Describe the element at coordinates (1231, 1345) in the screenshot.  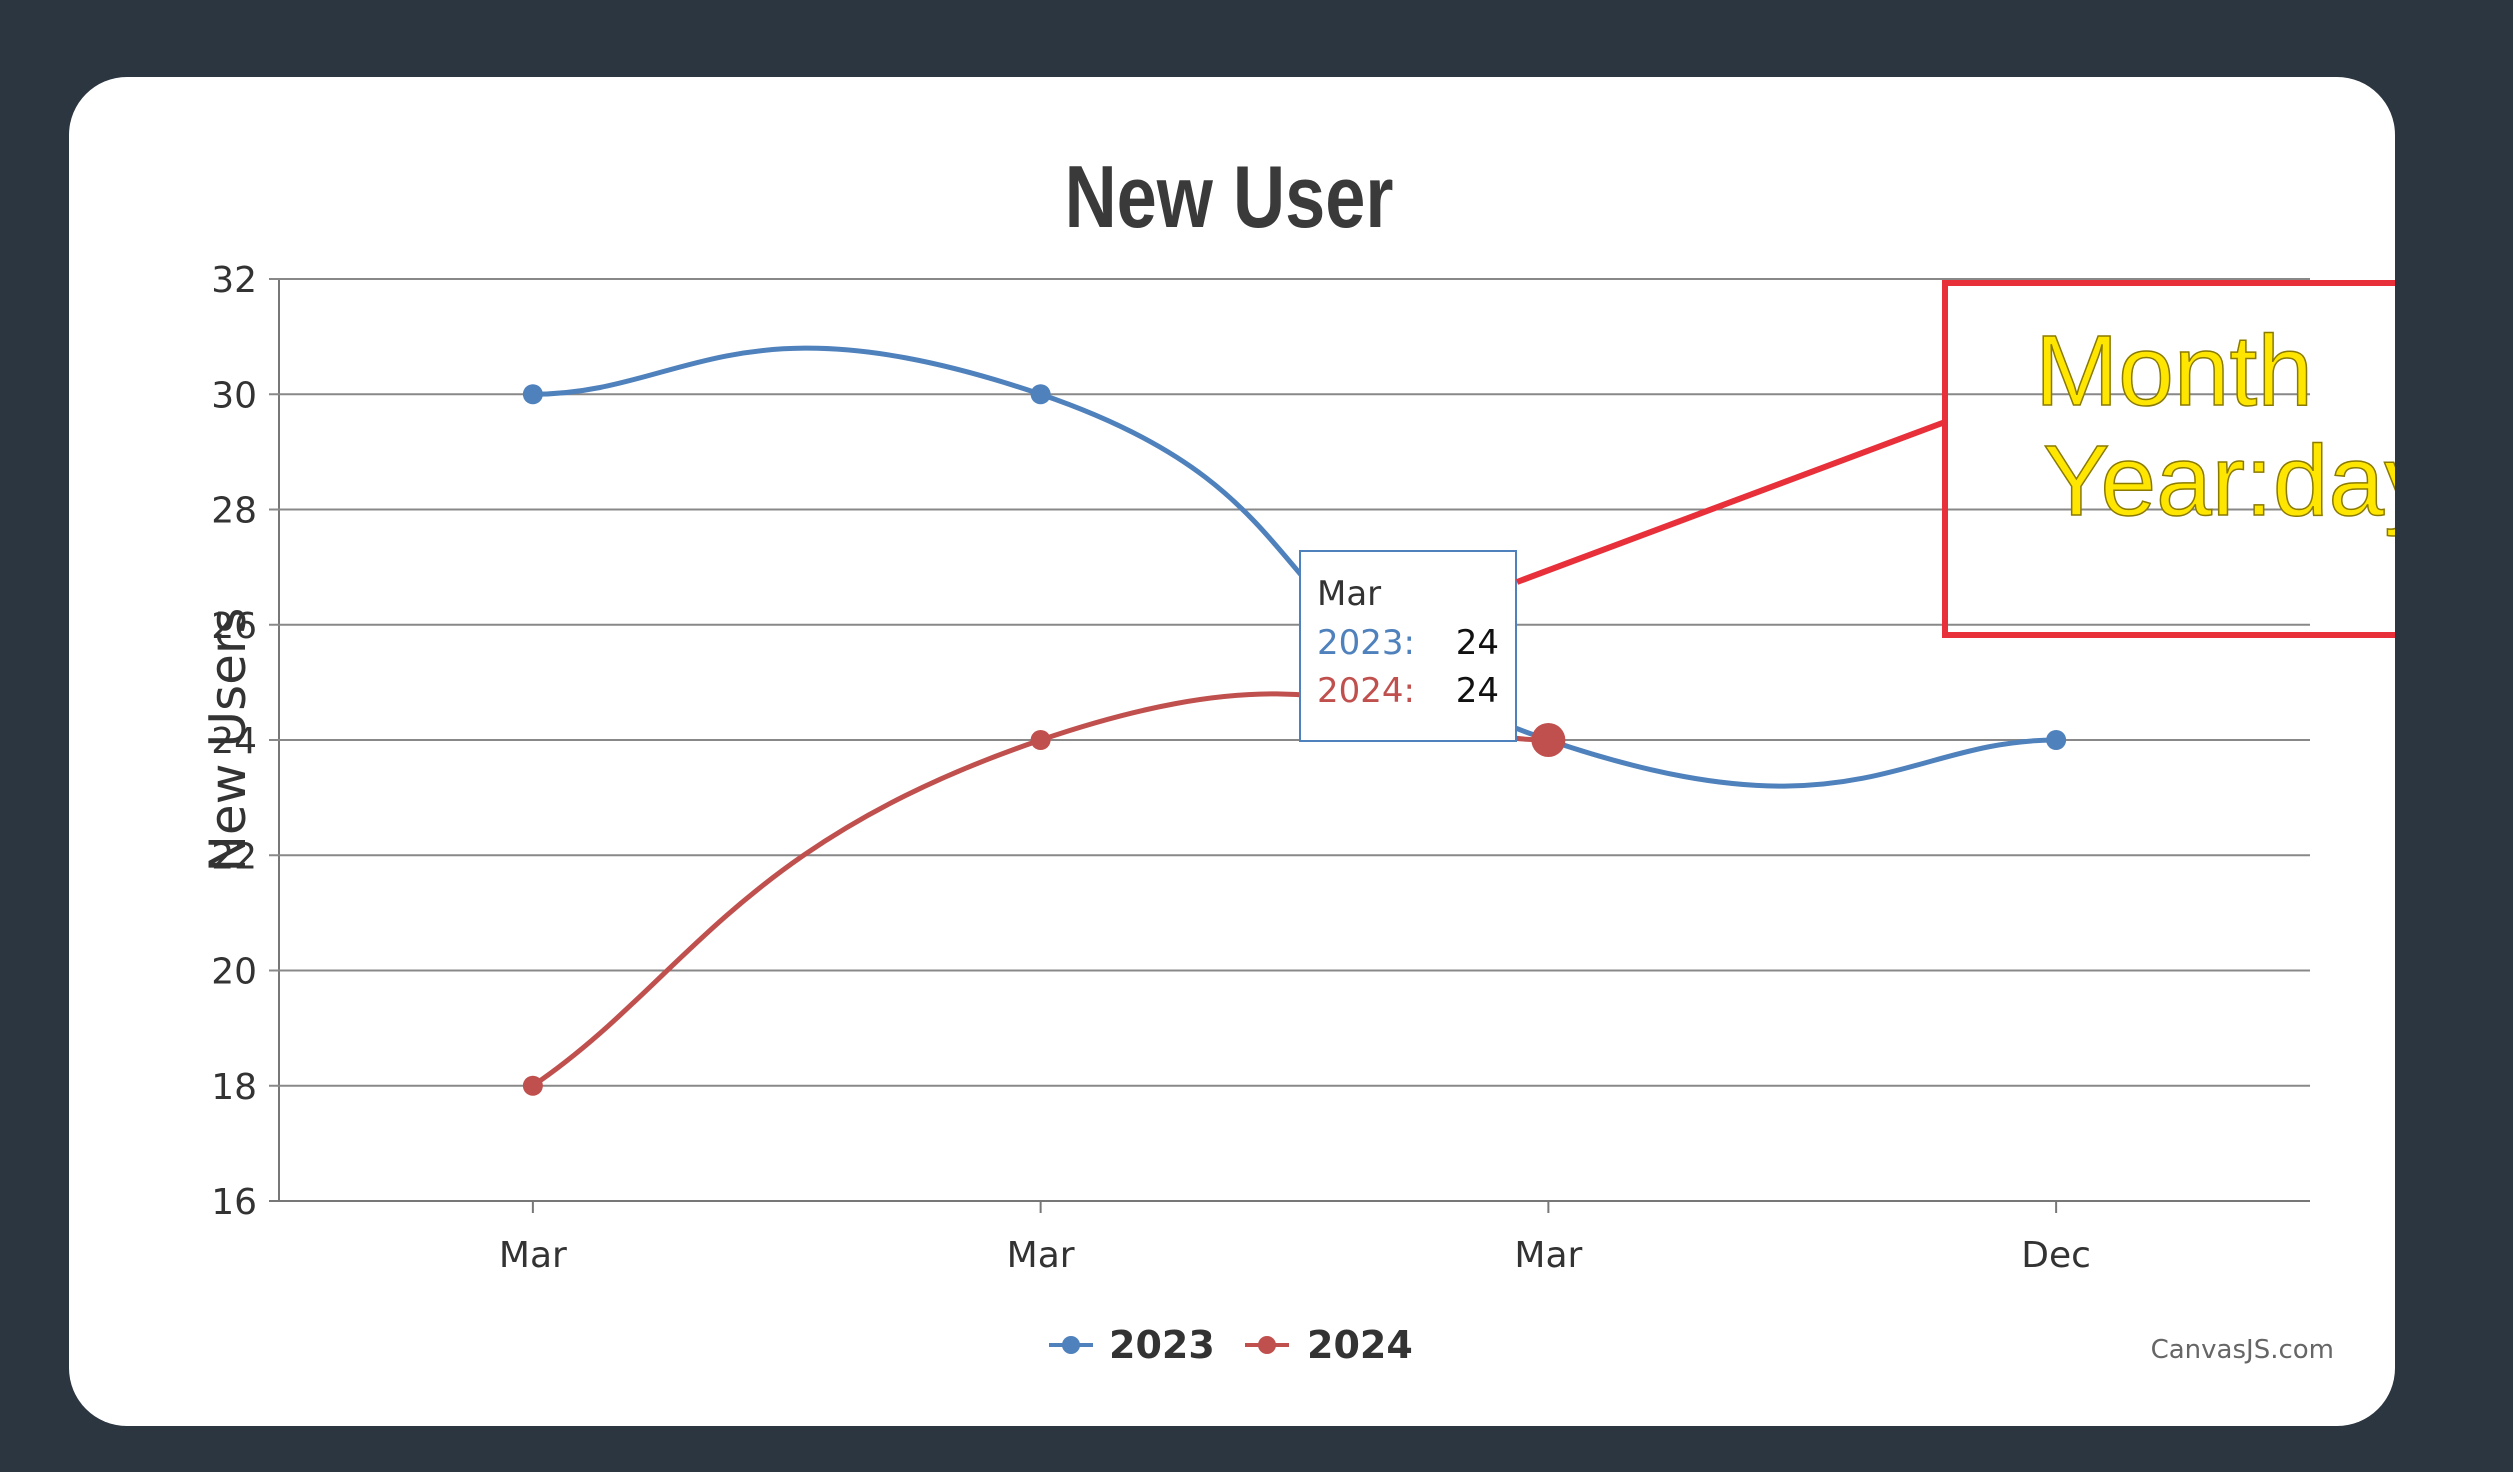
I see `legend: 2023 2024` at that location.